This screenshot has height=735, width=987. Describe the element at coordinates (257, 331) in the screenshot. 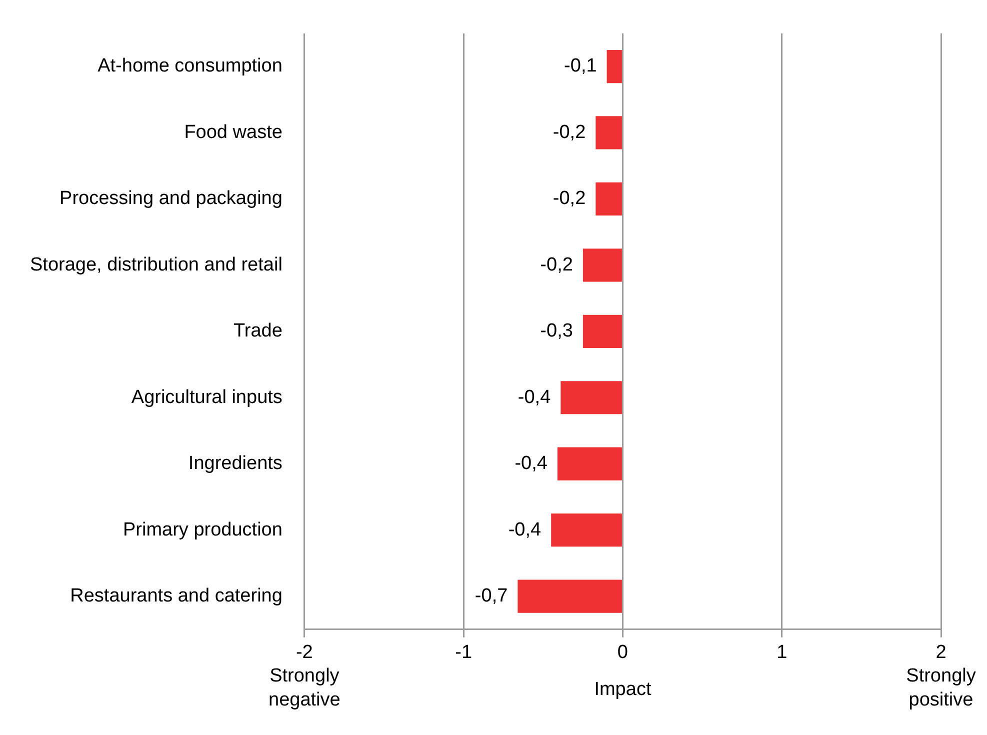

I see `y-tick-label: Trade` at that location.